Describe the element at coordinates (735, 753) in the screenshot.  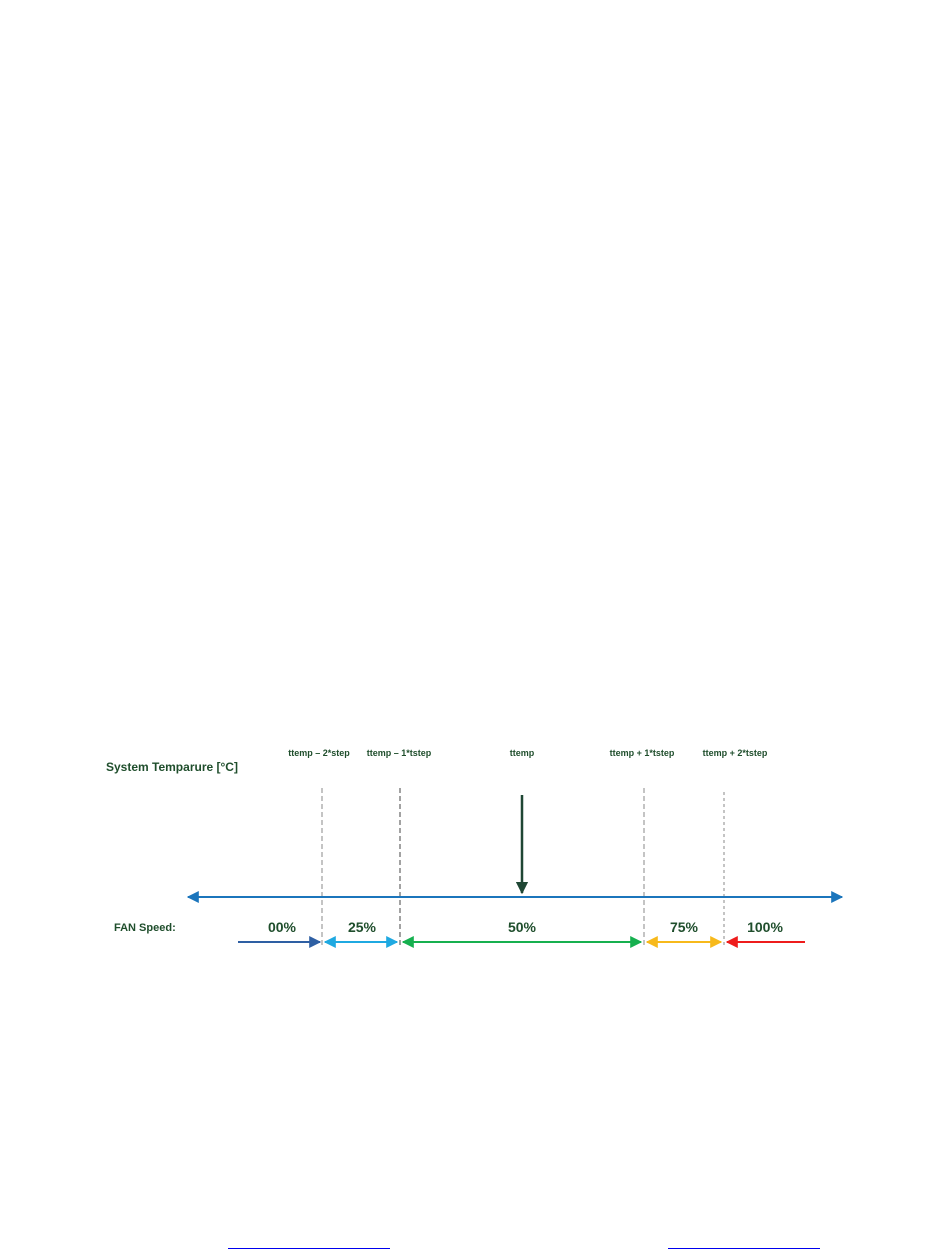
I see `threshold-label-plus-2: ttemp + 2*tstep` at that location.